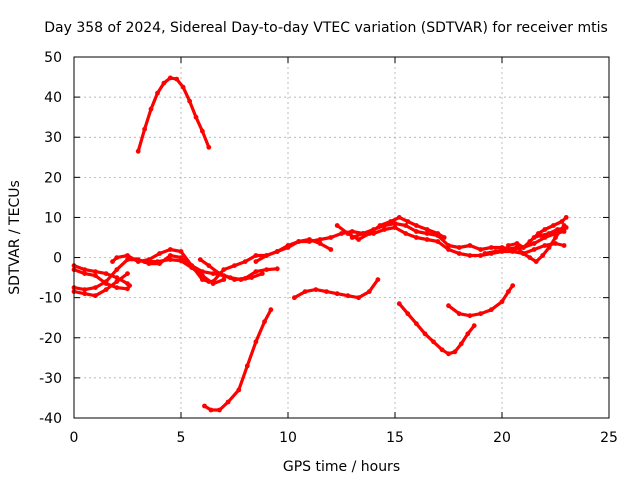 This screenshot has height=480, width=640. Describe the element at coordinates (436, 329) in the screenshot. I see `series-arc14` at that location.